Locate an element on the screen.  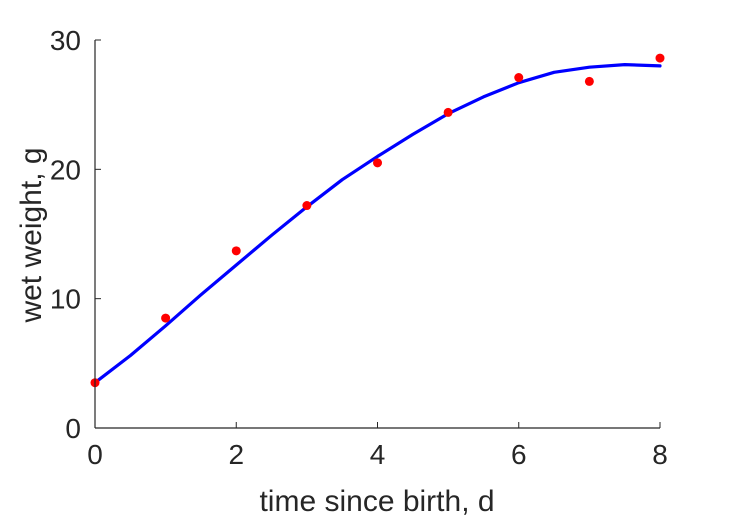
x-tick-label: 6 is located at coordinates (519, 454).